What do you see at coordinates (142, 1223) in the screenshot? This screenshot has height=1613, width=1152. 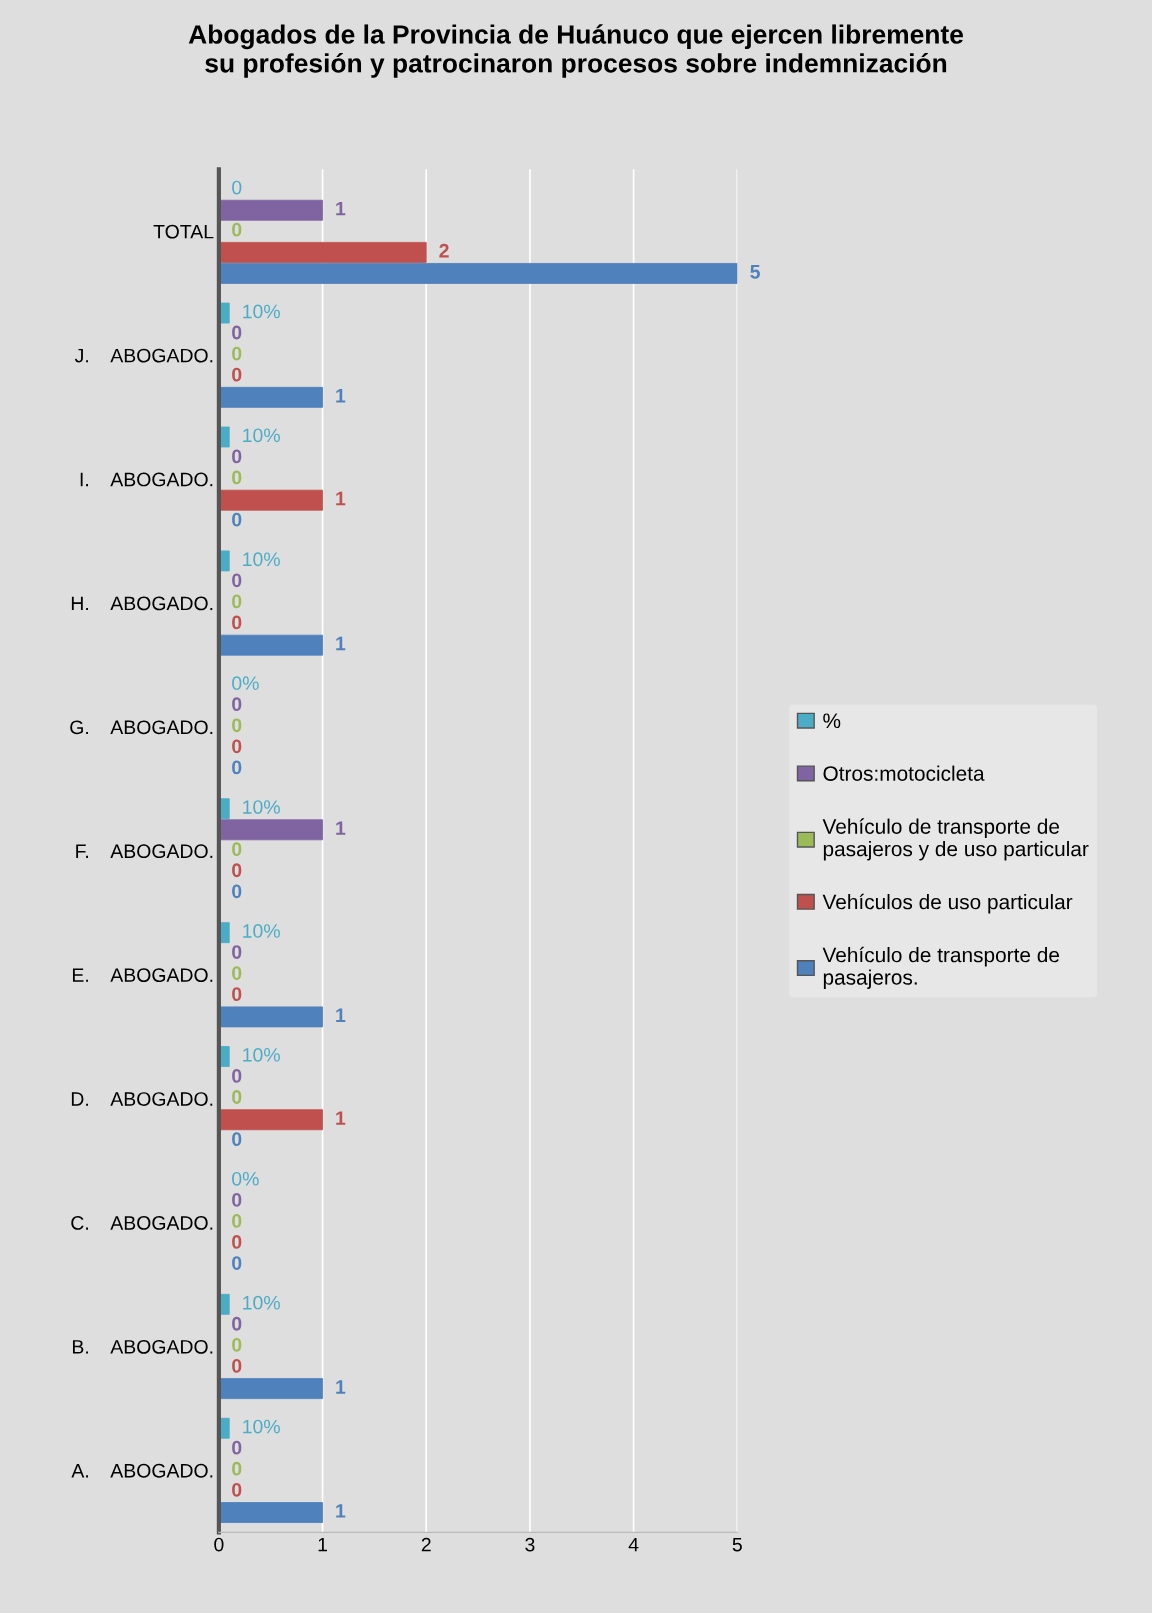 I see `y-tick-label: C. ABOGADO.` at bounding box center [142, 1223].